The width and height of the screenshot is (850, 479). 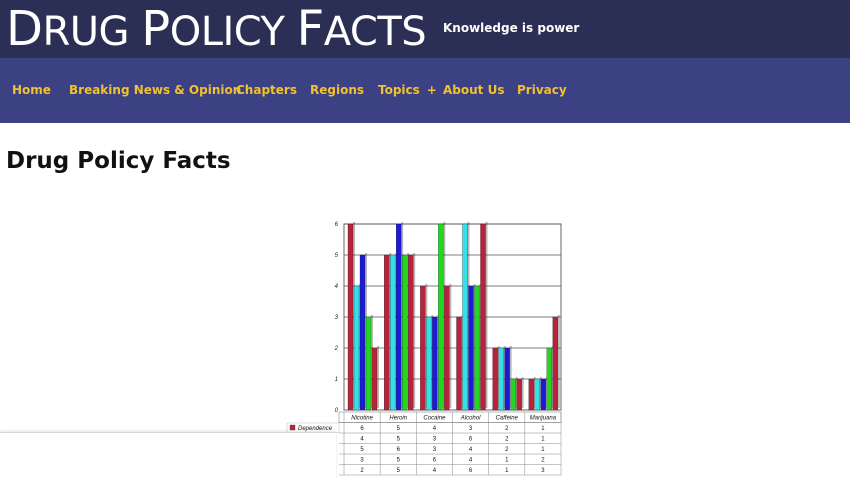 What do you see at coordinates (362, 419) in the screenshot?
I see `category-label: Nicotine` at bounding box center [362, 419].